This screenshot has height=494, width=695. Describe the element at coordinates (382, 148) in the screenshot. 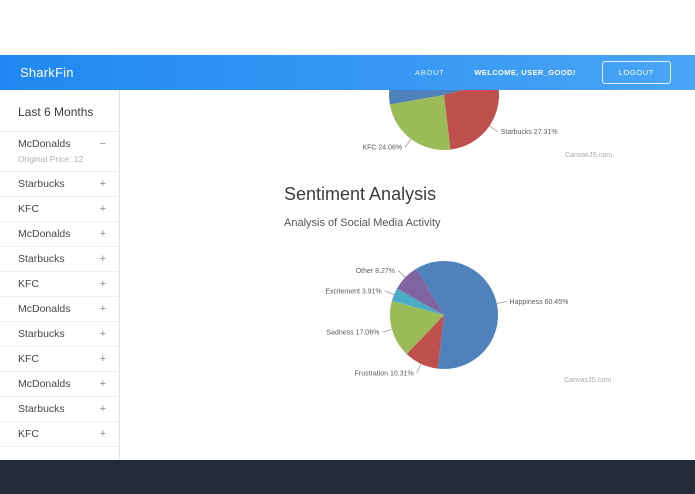

I see `pie-slice-label: KFC 24.06%` at that location.